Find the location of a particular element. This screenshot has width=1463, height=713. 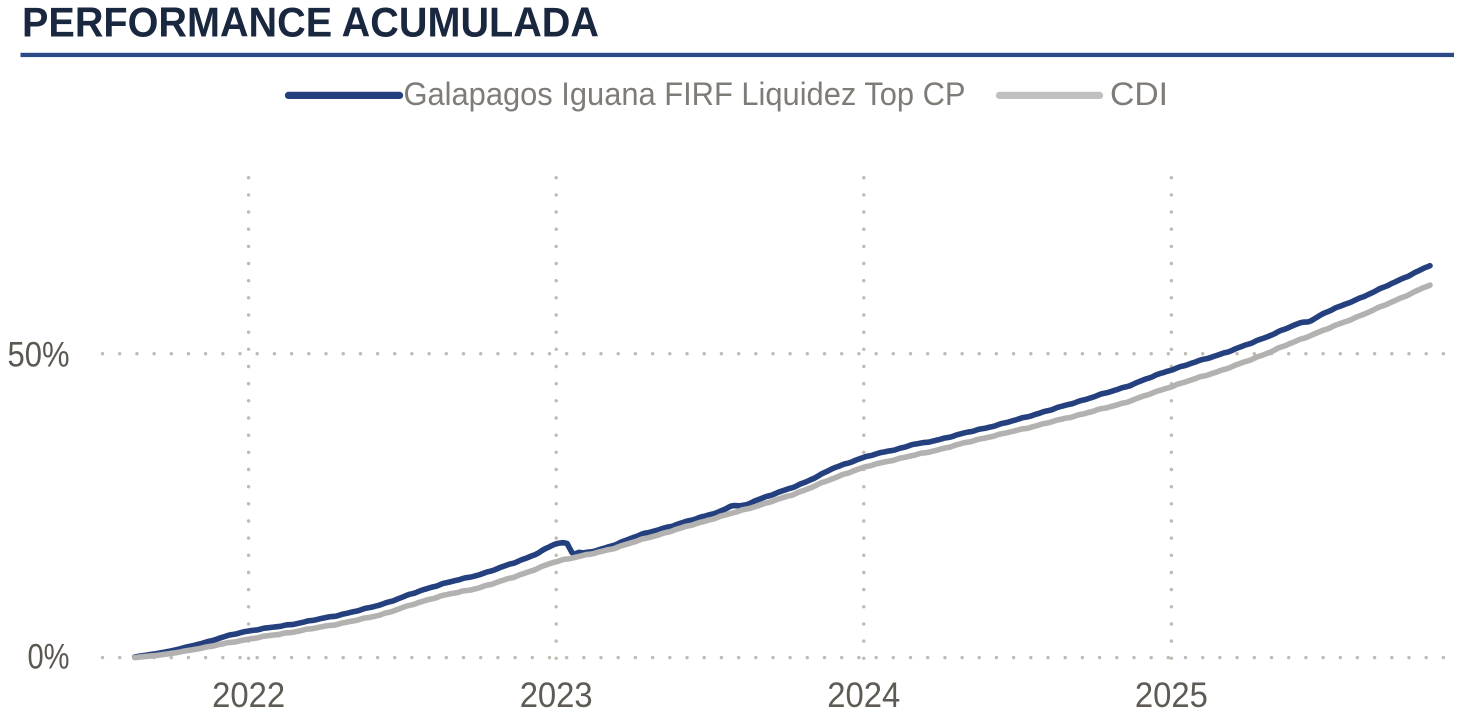

svg-text: 2025 is located at coordinates (1171, 694).